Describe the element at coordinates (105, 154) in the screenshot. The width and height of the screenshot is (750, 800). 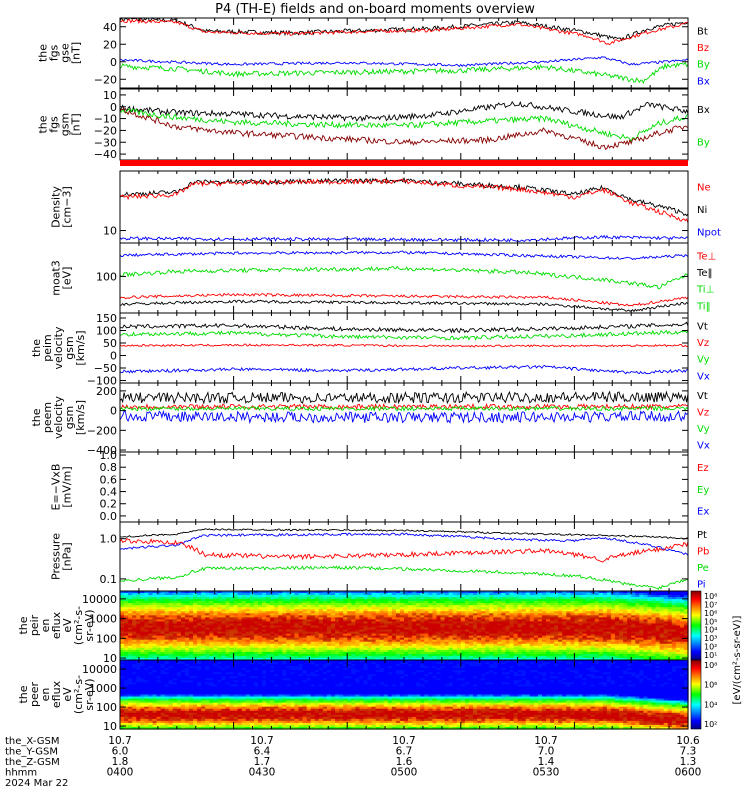
I see `ytick-label: −40` at that location.